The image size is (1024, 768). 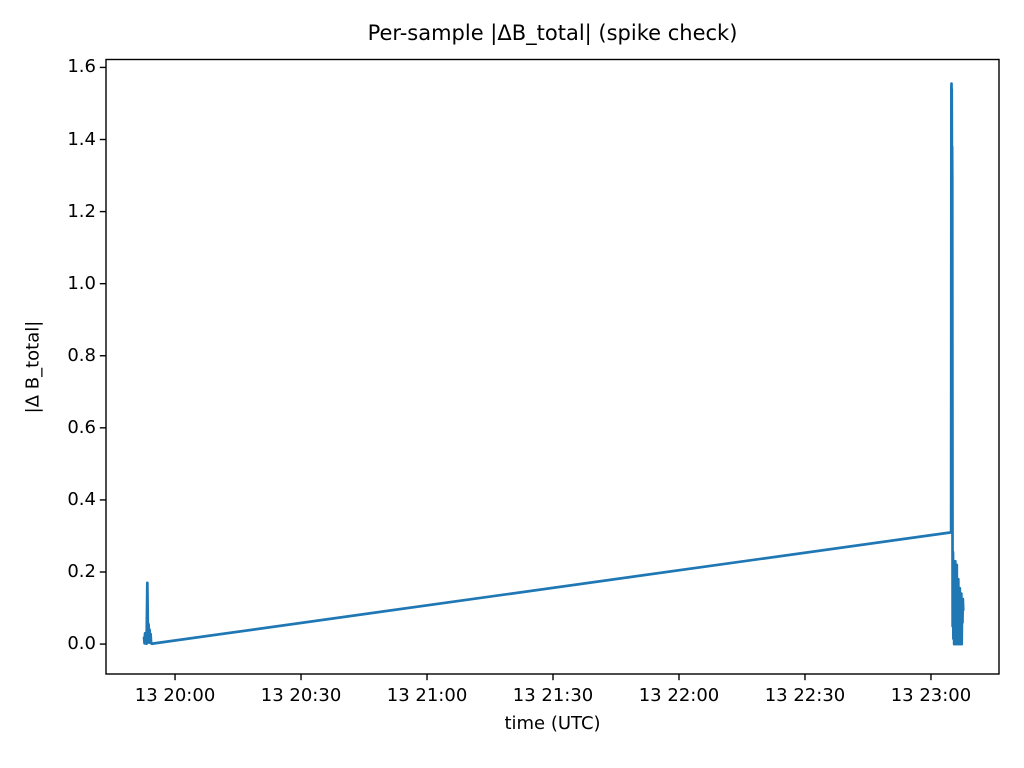 What do you see at coordinates (33, 367) in the screenshot?
I see `y-axis-label: |Δ B_total|` at bounding box center [33, 367].